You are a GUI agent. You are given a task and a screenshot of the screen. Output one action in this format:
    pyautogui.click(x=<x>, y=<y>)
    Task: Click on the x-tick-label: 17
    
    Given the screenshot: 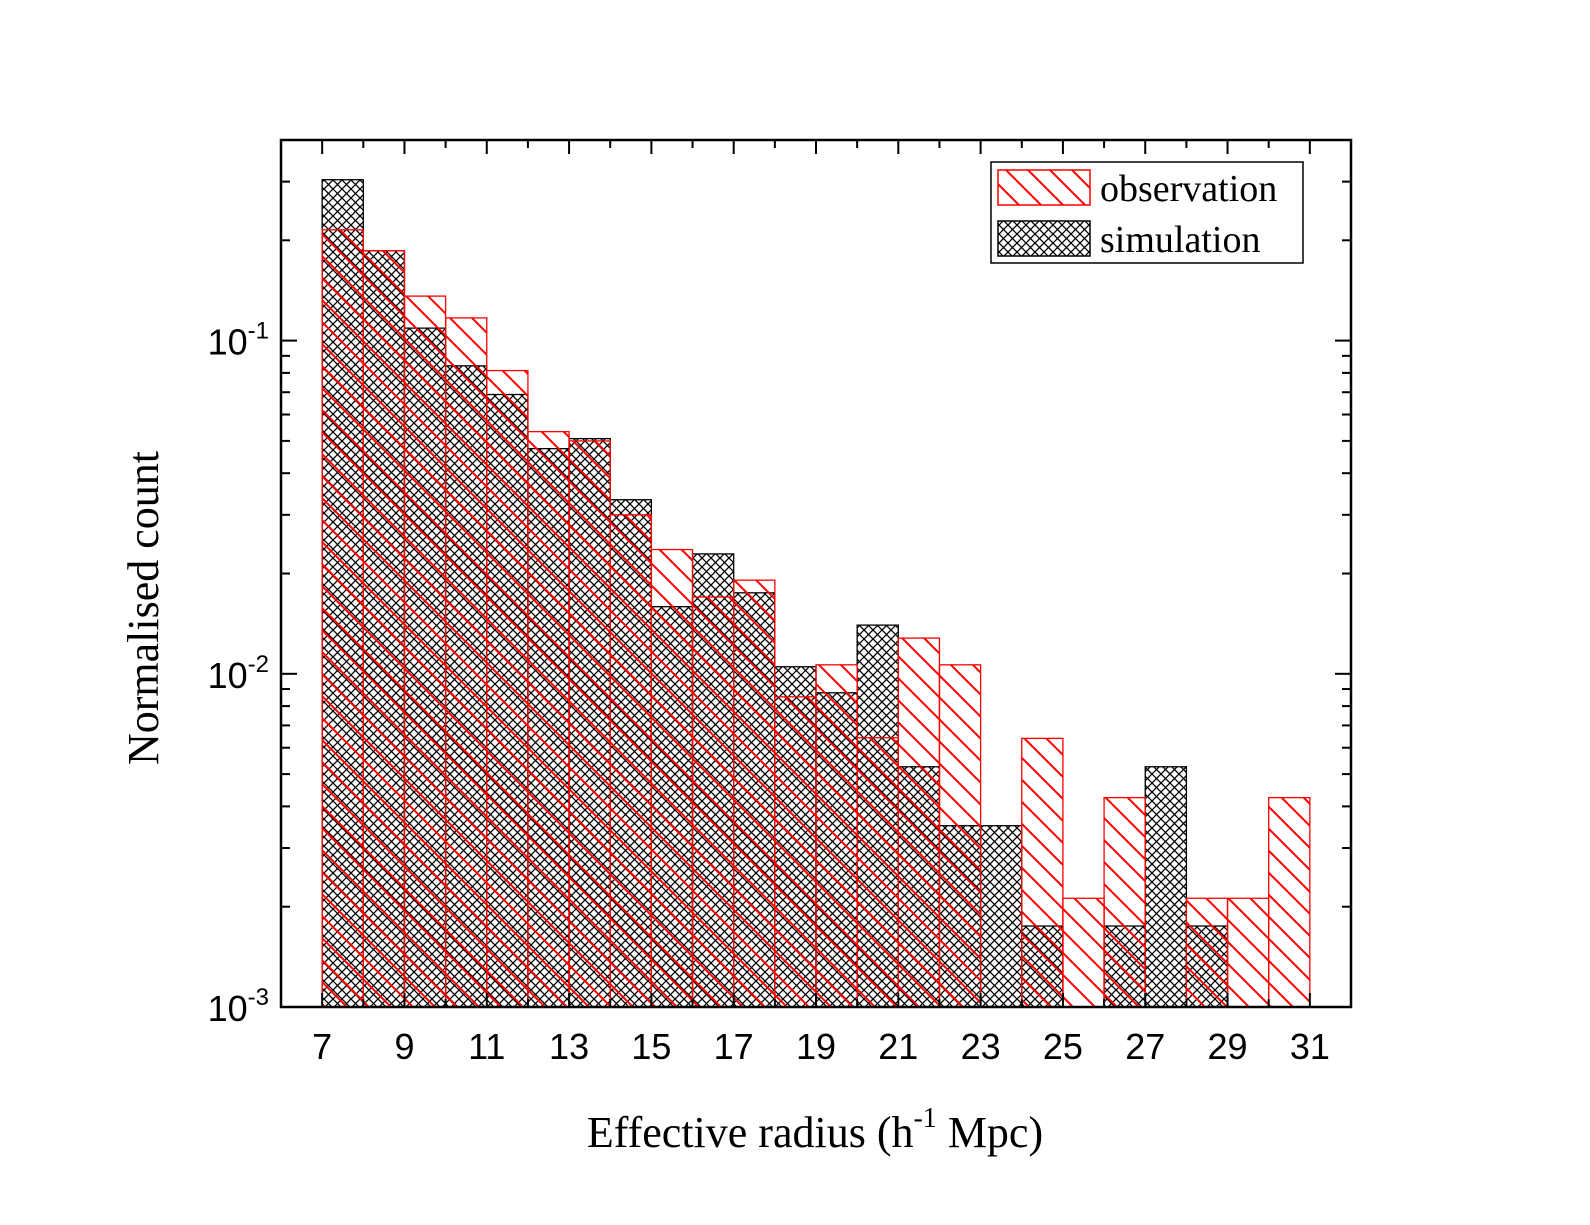 What is the action you would take?
    pyautogui.click(x=734, y=1046)
    